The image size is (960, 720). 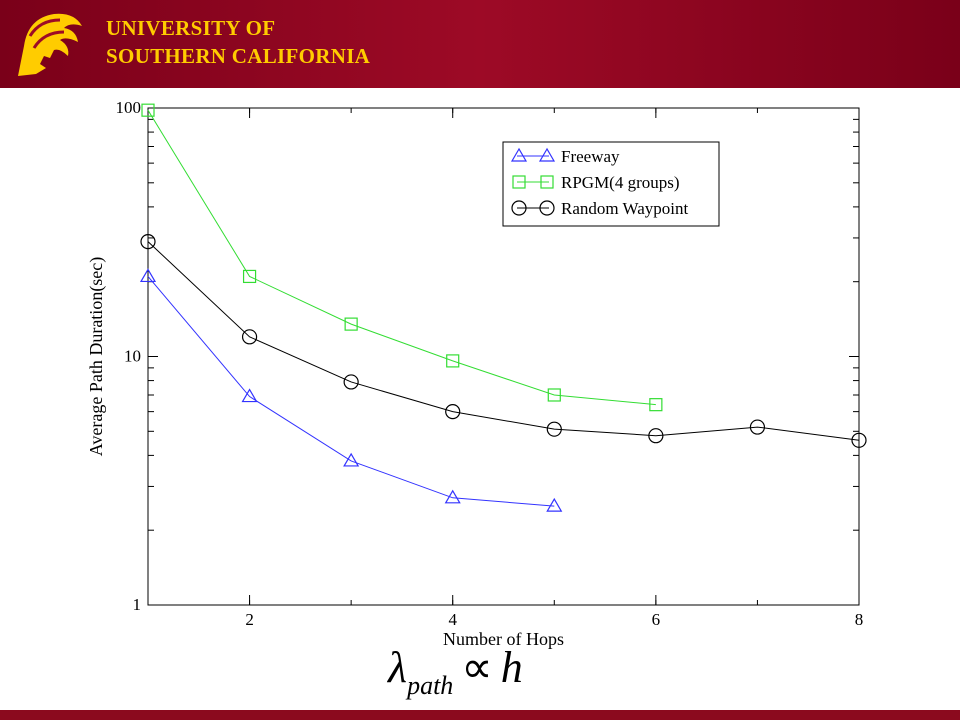 I want to click on x-axis-label: Number of Hops, so click(x=503, y=639).